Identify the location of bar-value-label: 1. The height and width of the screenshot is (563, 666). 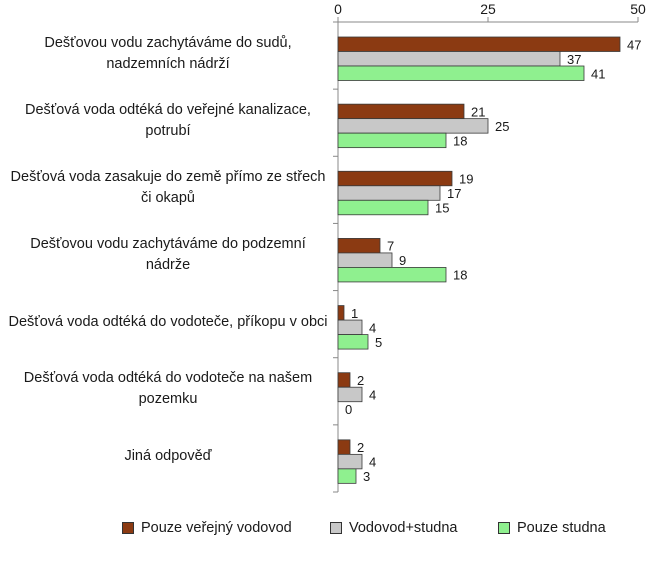
(354, 313).